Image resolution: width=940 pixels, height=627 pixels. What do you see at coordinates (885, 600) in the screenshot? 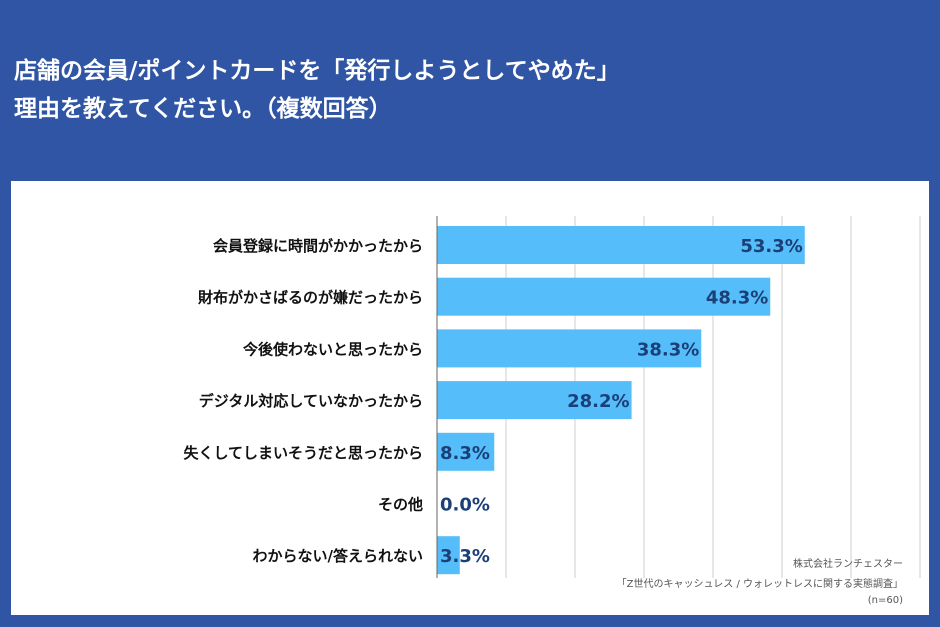
I see `sample-size: (n=60)` at bounding box center [885, 600].